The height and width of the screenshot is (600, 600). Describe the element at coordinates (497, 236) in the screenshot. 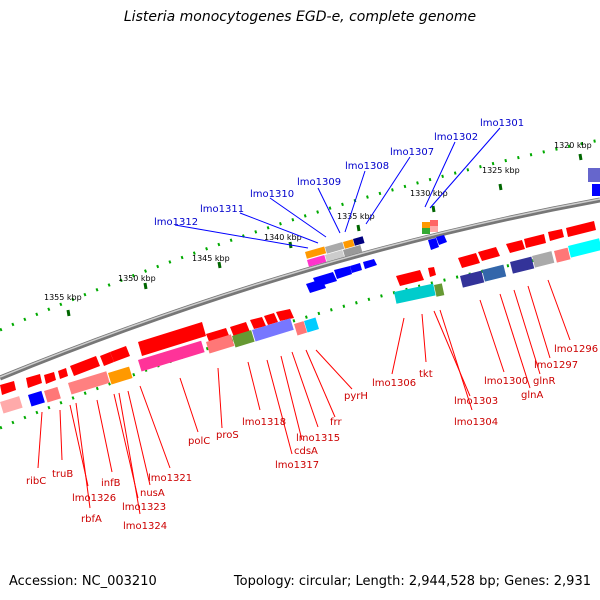

I see `inner-gene-row-right` at that location.